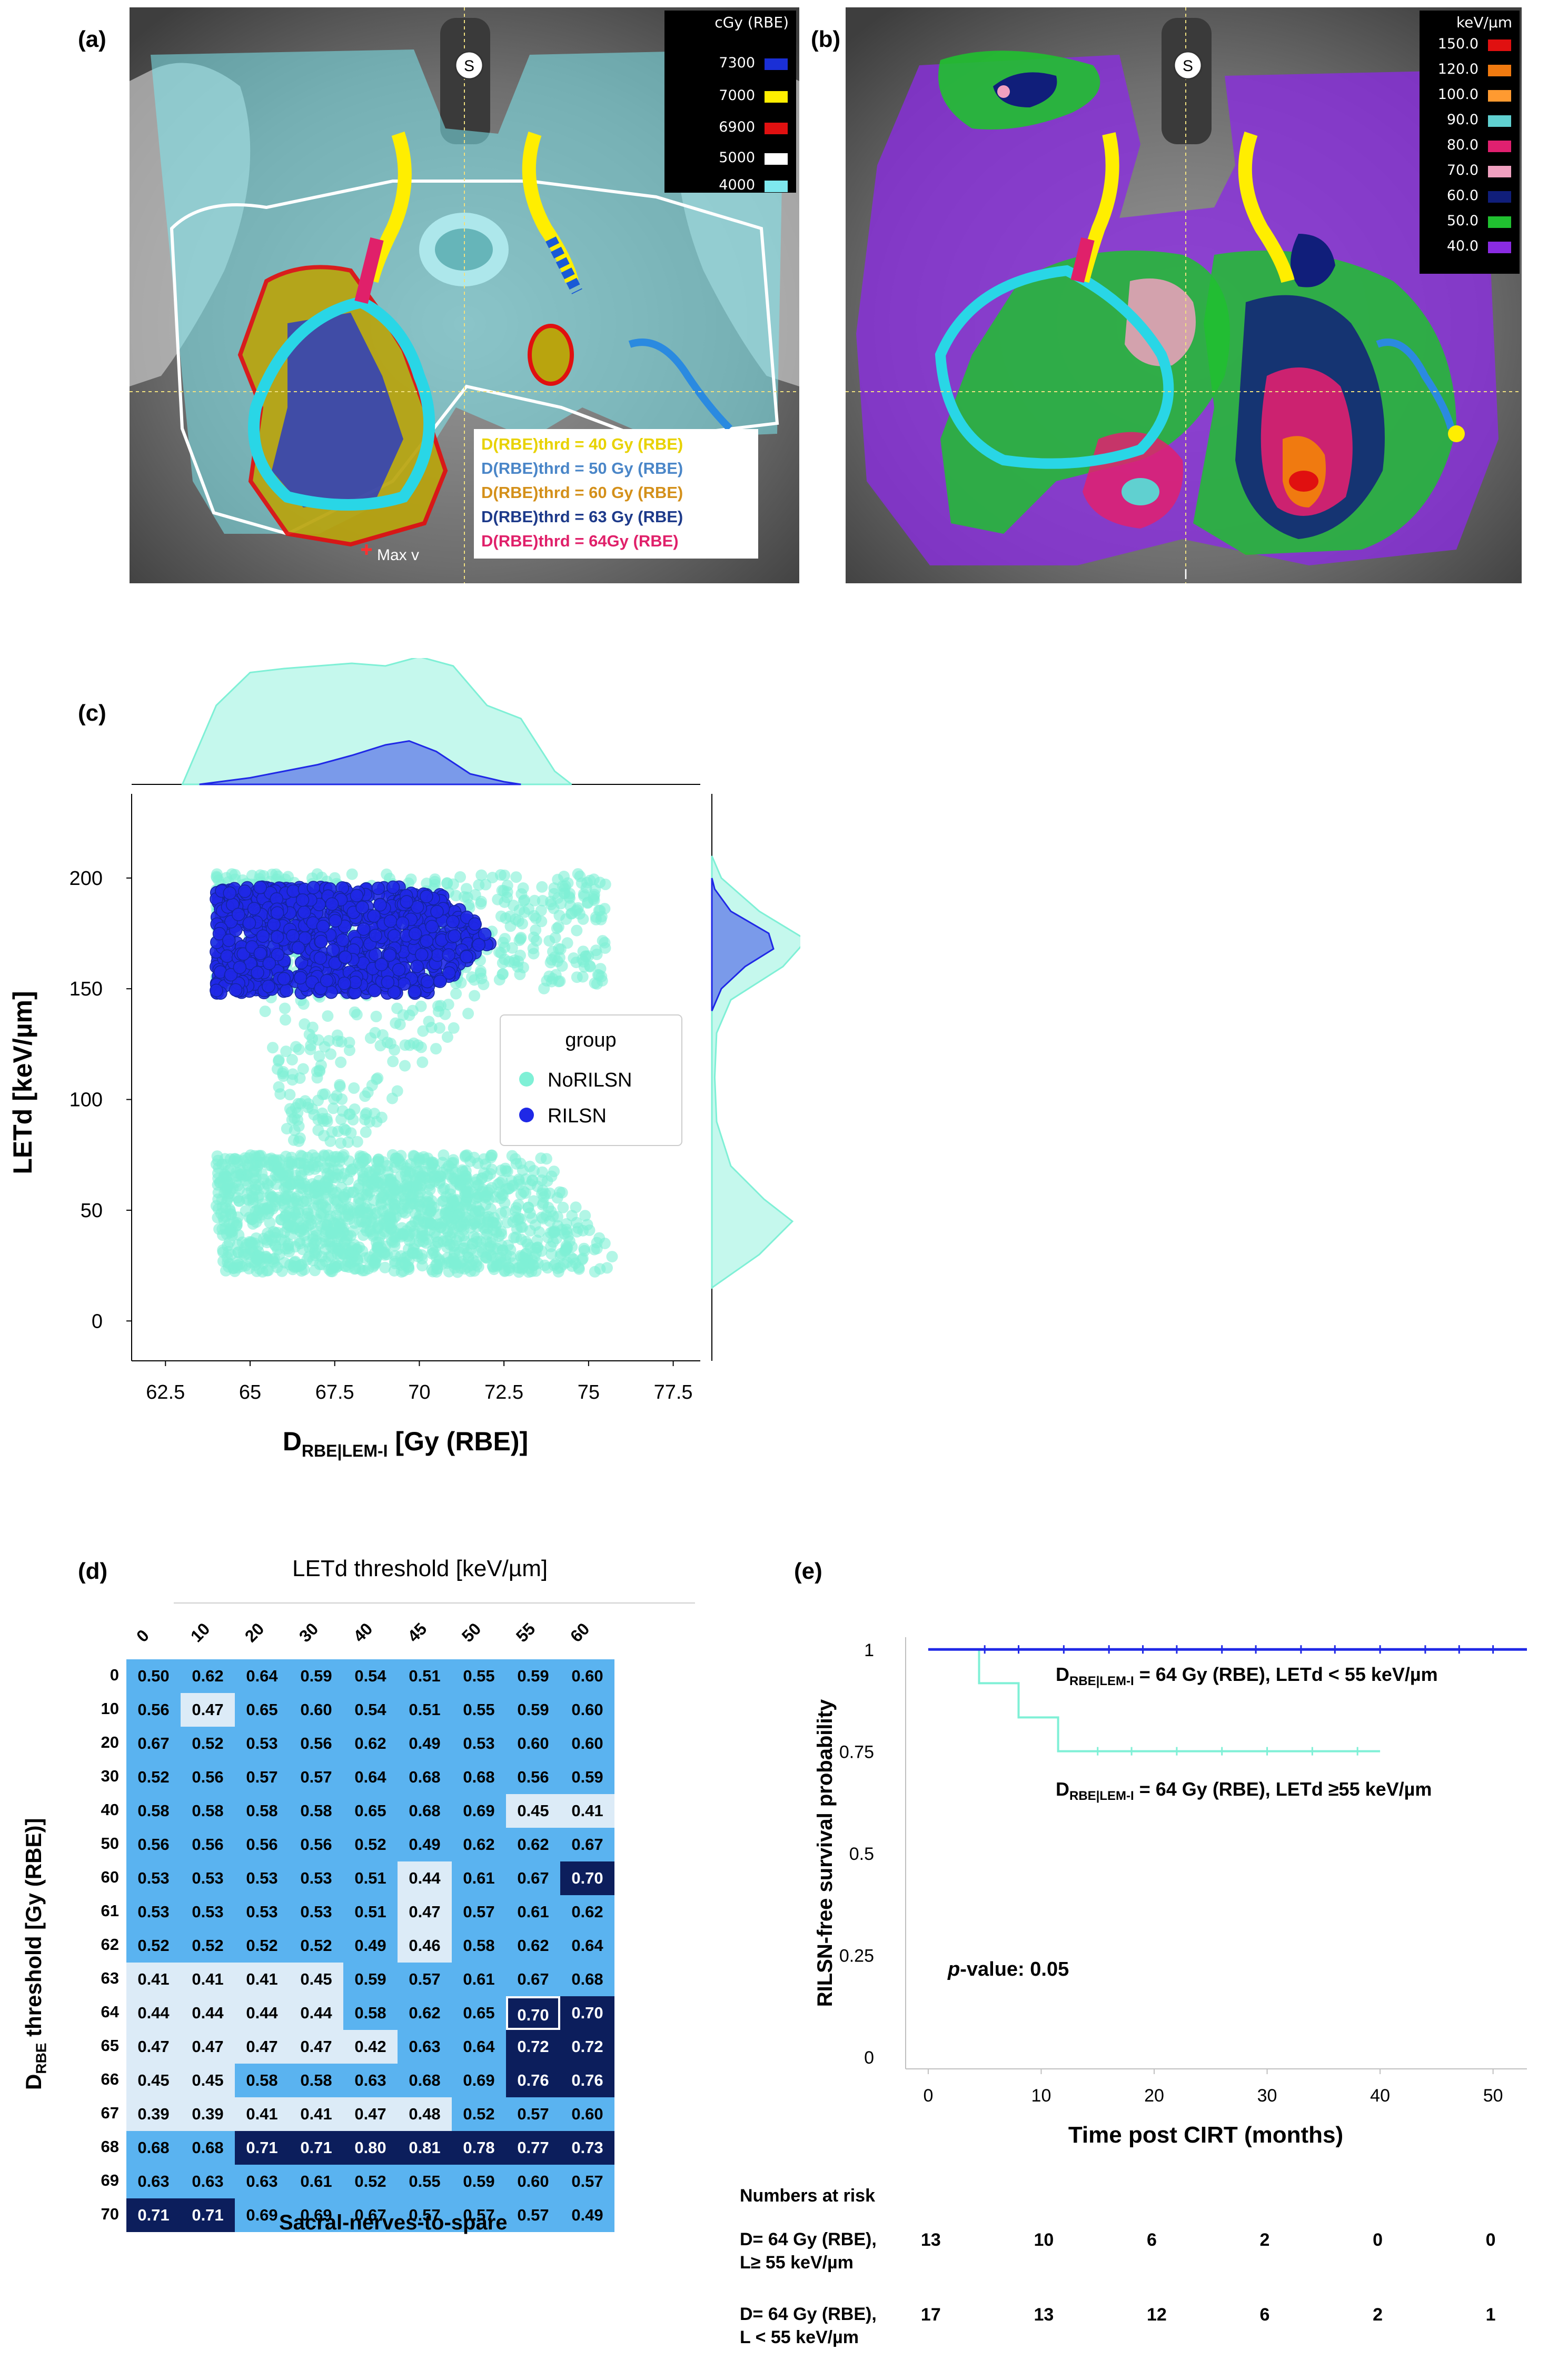 The height and width of the screenshot is (2380, 1548). I want to click on x-tick-label: 62.5, so click(165, 1392).